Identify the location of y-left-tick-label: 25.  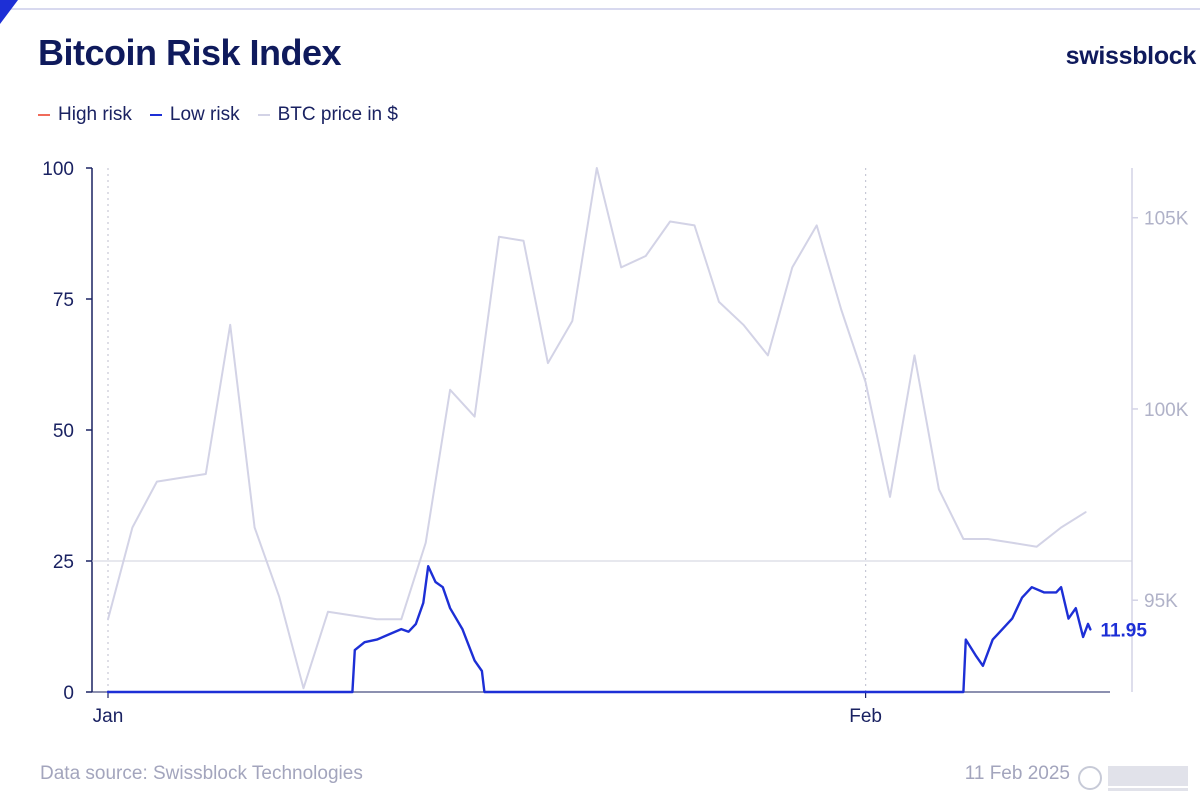
(63, 562).